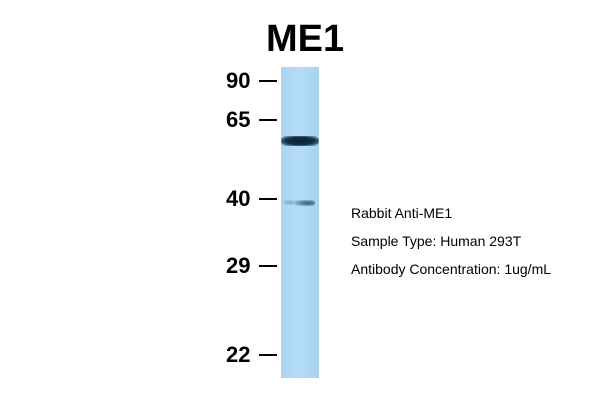 The height and width of the screenshot is (400, 600). What do you see at coordinates (238, 119) in the screenshot?
I see `marker-label: 65` at bounding box center [238, 119].